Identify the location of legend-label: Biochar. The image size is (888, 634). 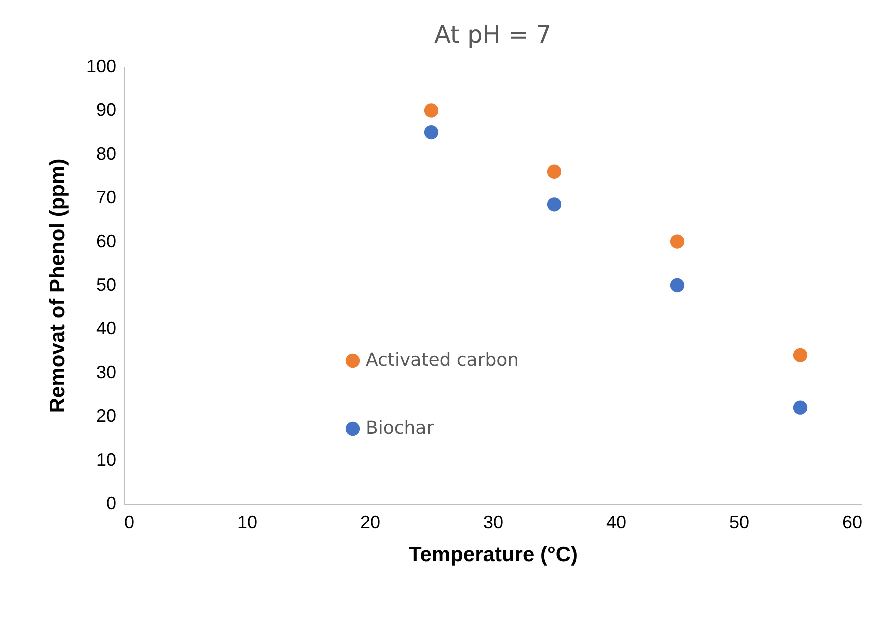
(400, 428).